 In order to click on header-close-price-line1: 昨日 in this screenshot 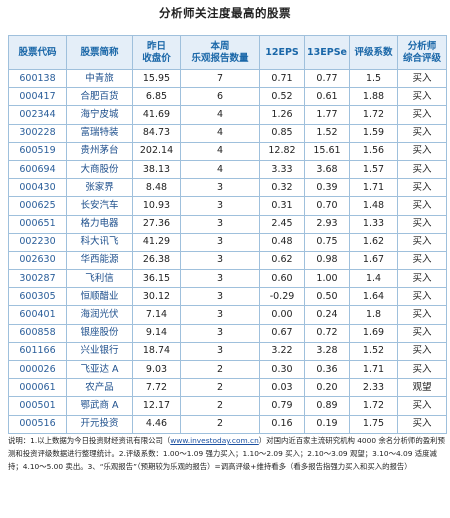, I will do `click(156, 46)`.